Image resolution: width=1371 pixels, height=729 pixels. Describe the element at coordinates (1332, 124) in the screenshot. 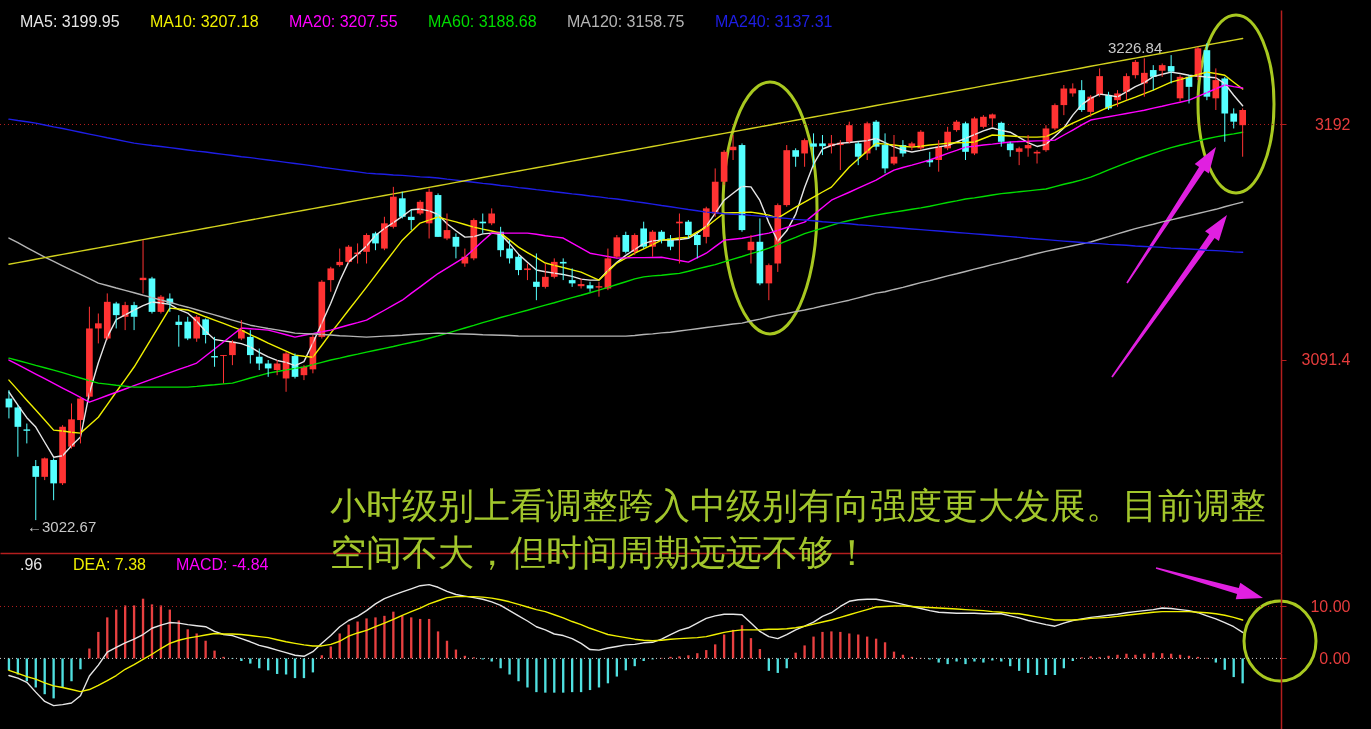

I see `y-tick-label: 3192` at that location.